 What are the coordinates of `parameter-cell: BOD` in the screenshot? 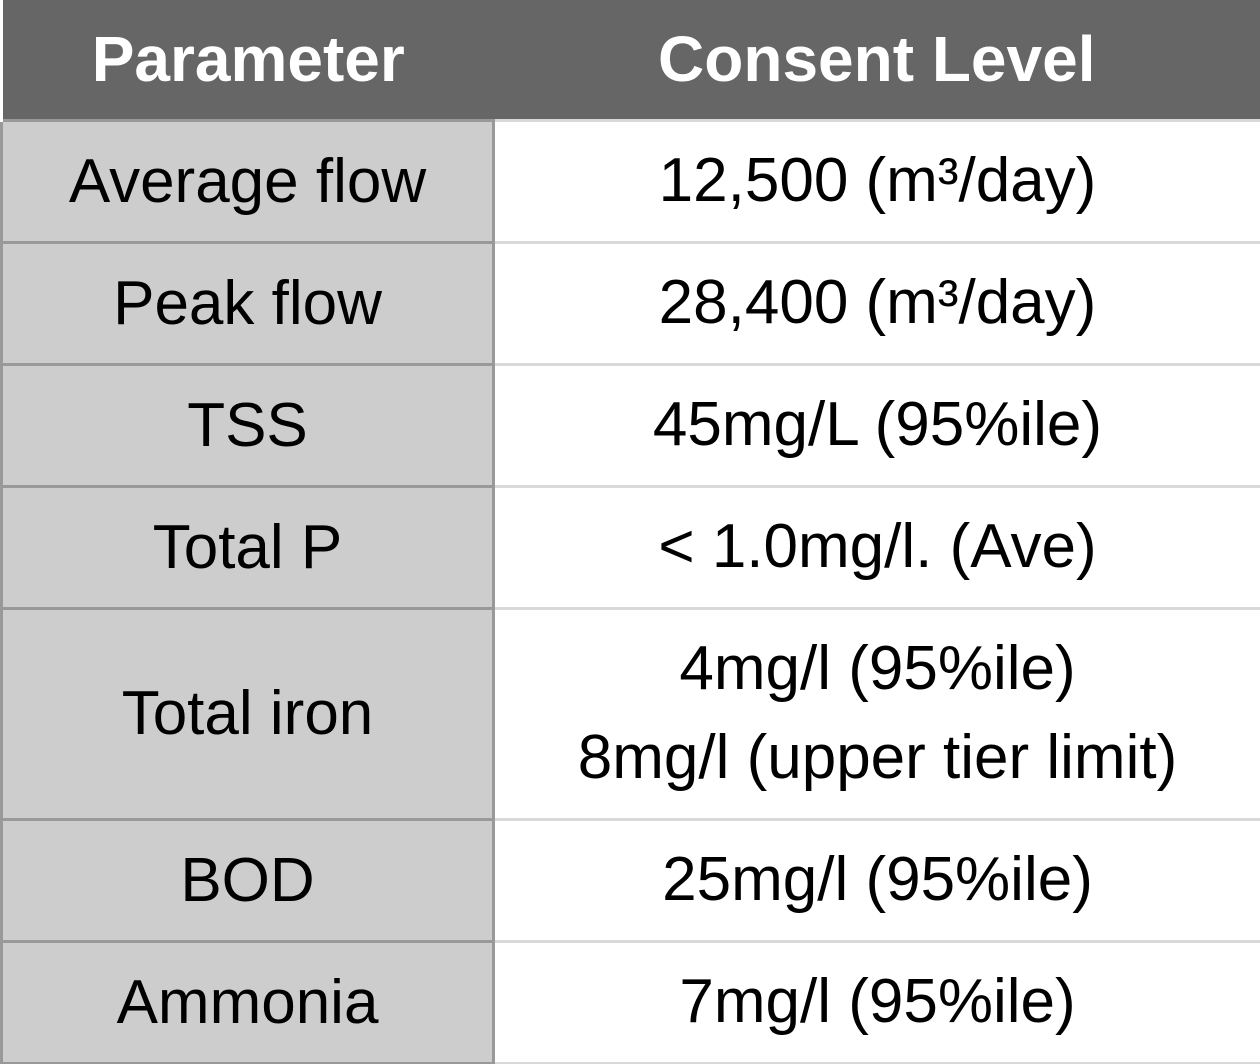 It's located at (247, 880).